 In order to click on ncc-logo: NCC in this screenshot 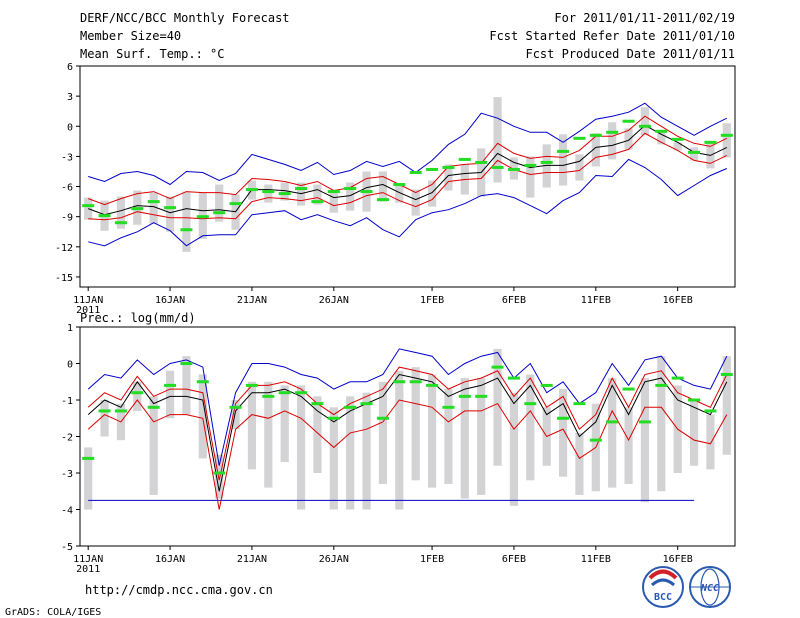, I will do `click(710, 587)`.